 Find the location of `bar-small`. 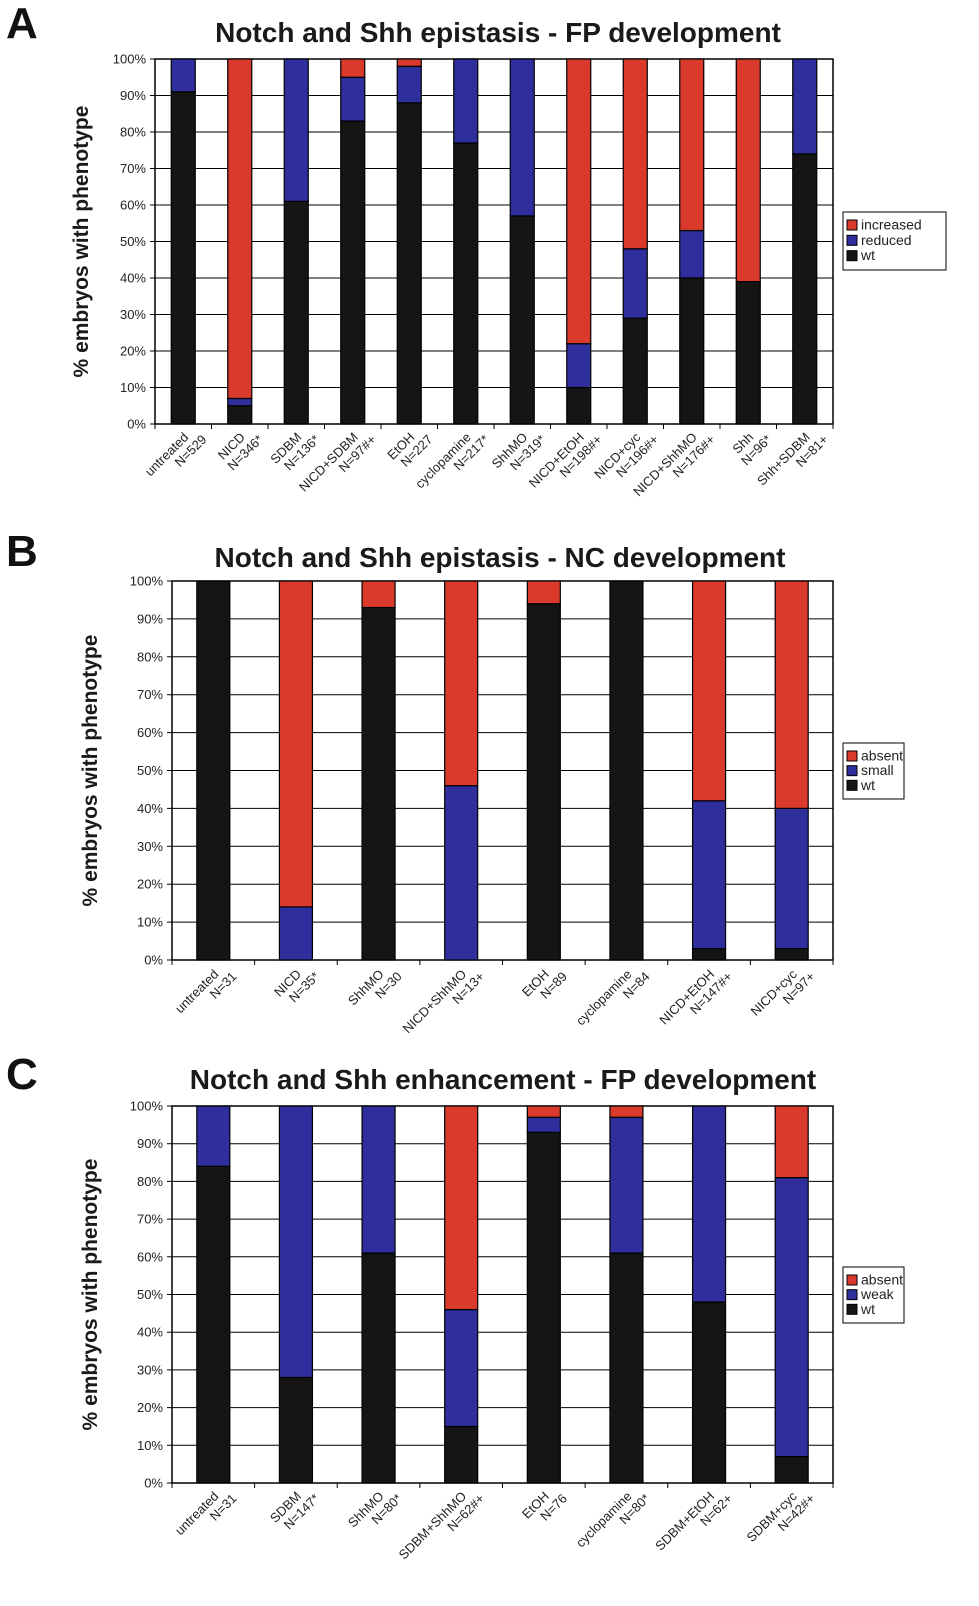

bar-small is located at coordinates (709, 875).